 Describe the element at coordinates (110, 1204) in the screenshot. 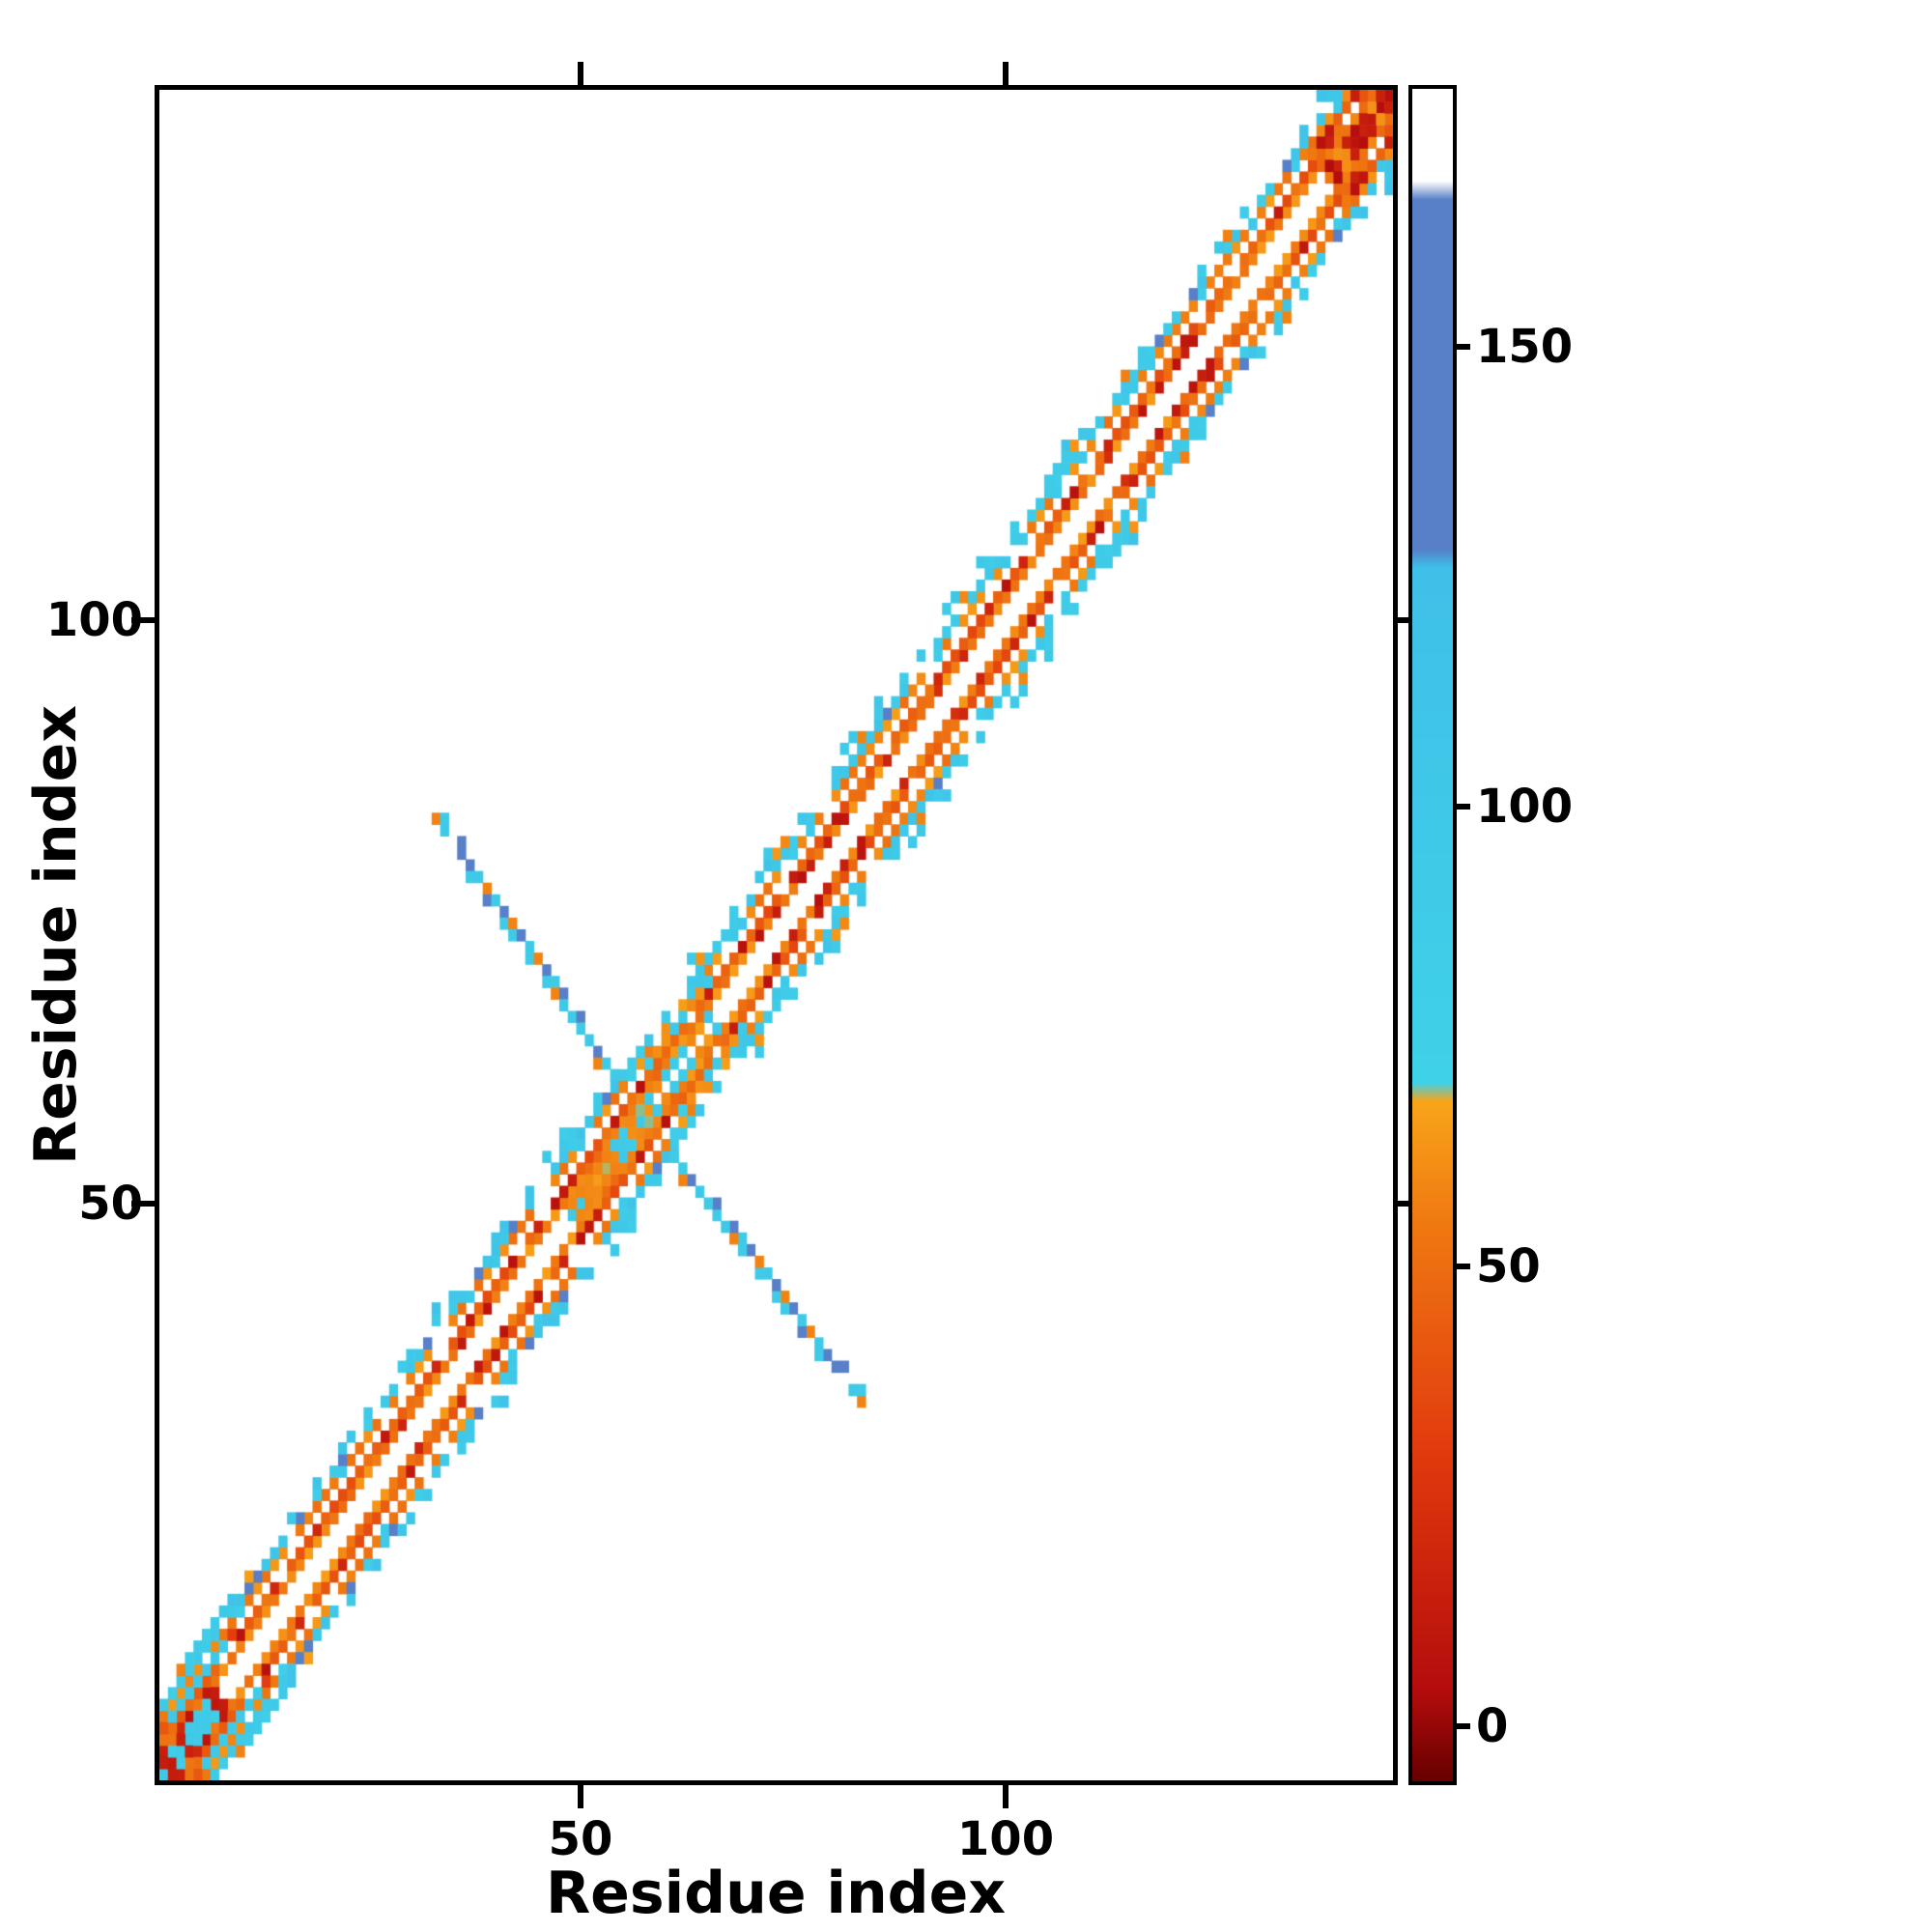

I see `y-tick-label-50: 50` at that location.